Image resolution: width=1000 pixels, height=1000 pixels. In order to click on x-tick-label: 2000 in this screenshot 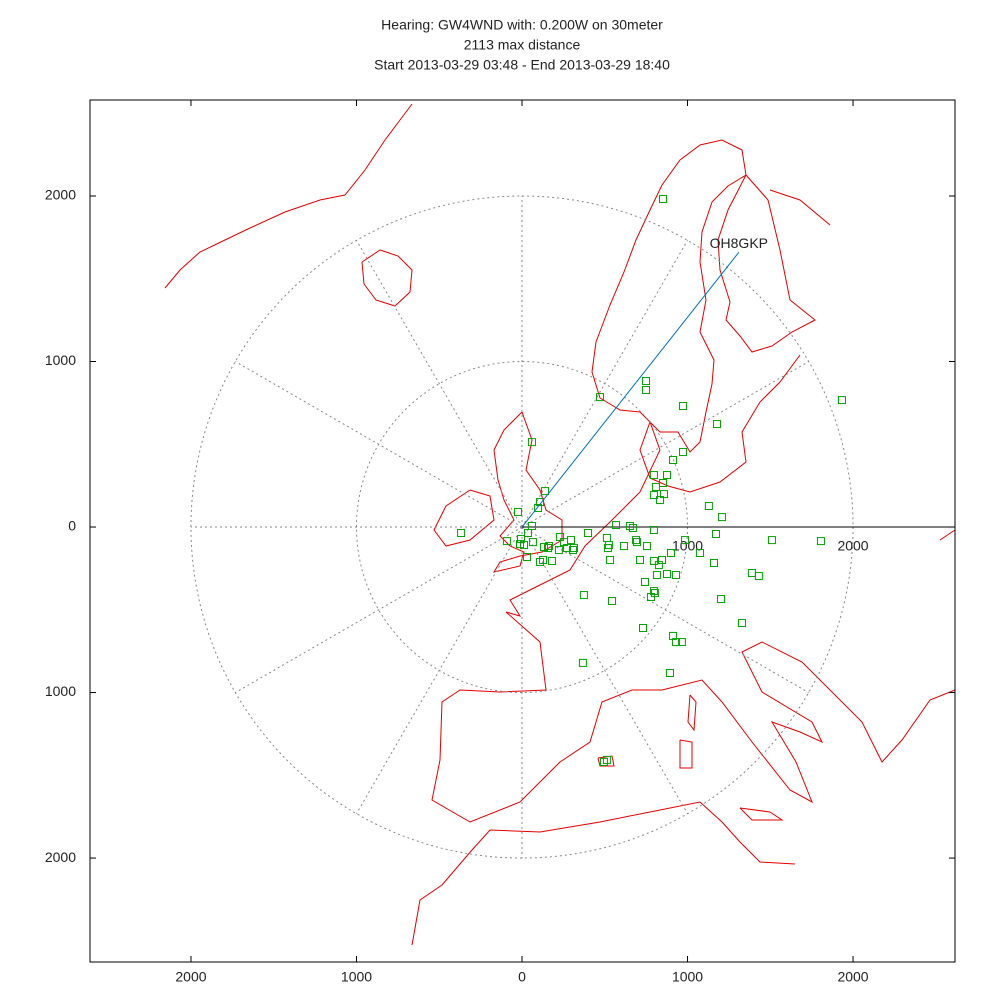, I will do `click(852, 977)`.